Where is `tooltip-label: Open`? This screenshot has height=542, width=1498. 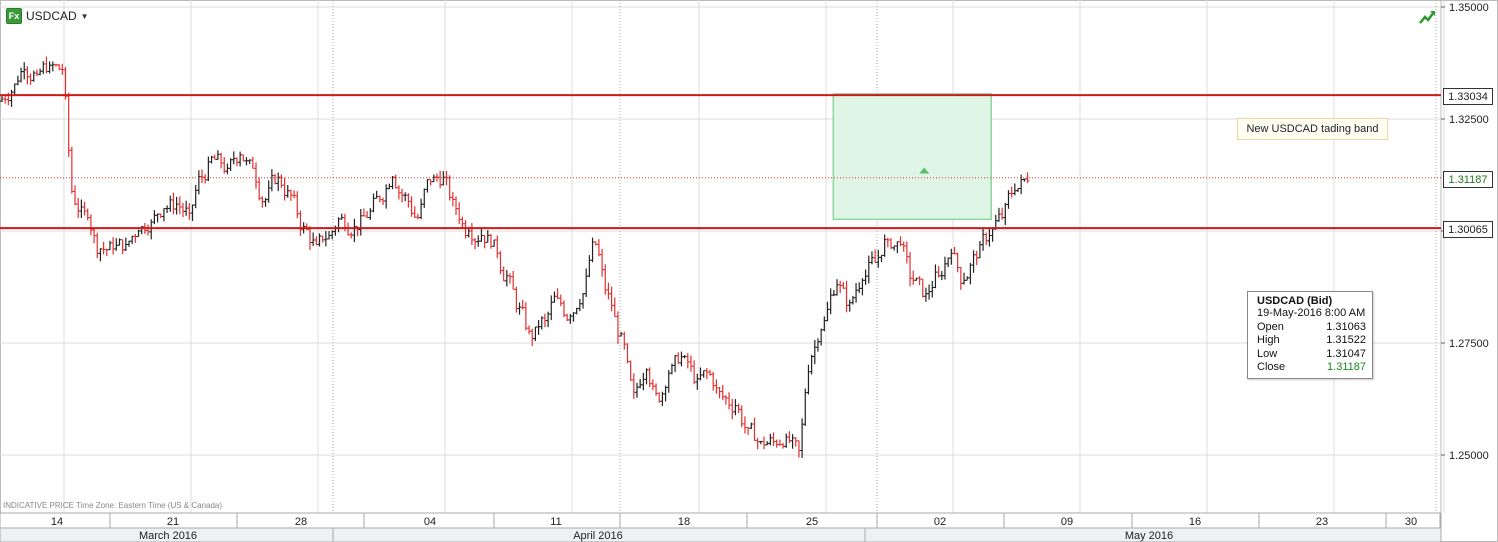
tooltip-label: Open is located at coordinates (1270, 326).